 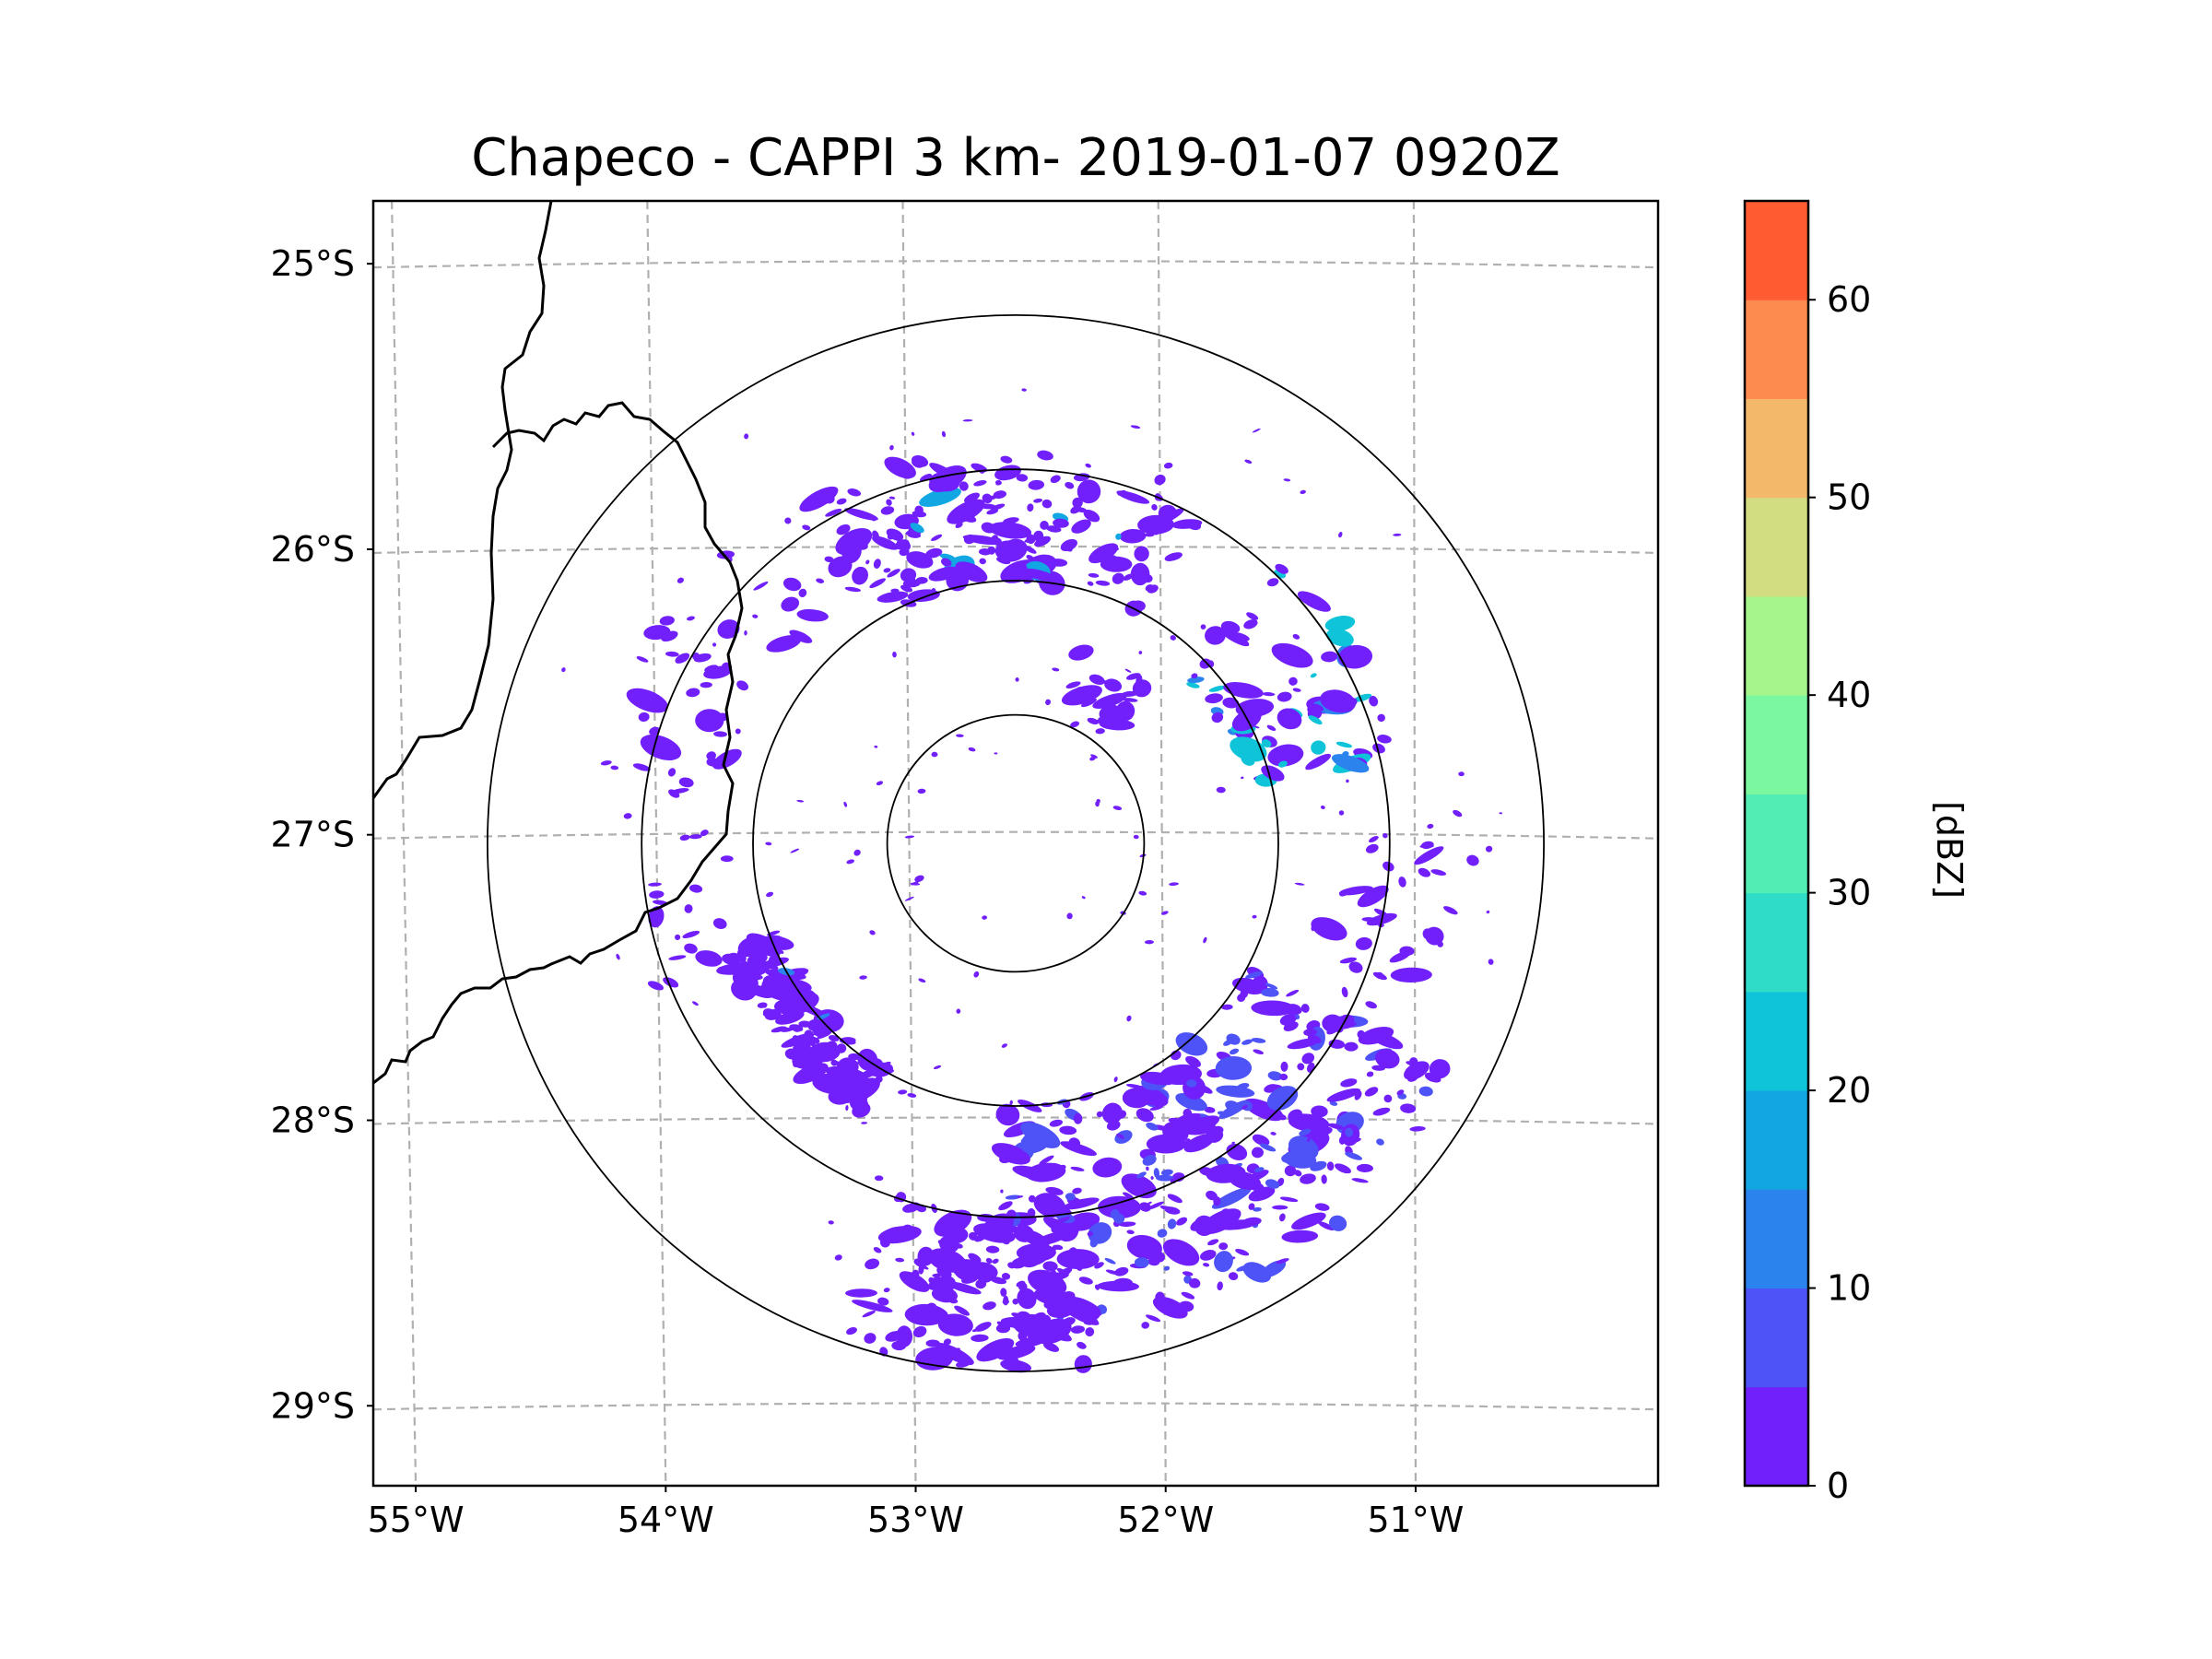 I want to click on y-tick-label: 25°S, so click(x=313, y=263).